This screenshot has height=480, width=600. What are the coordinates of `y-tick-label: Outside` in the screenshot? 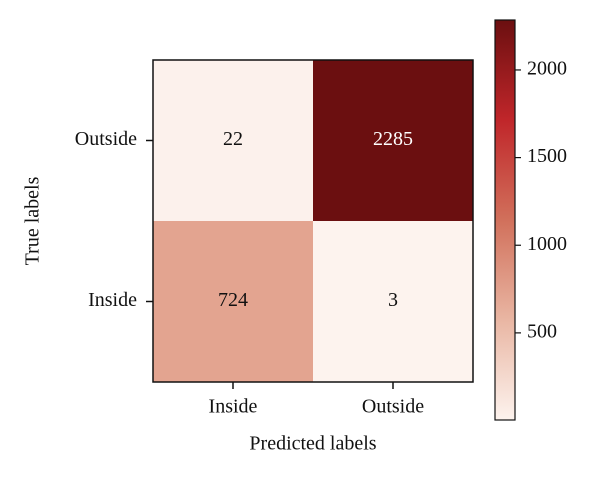 It's located at (106, 139).